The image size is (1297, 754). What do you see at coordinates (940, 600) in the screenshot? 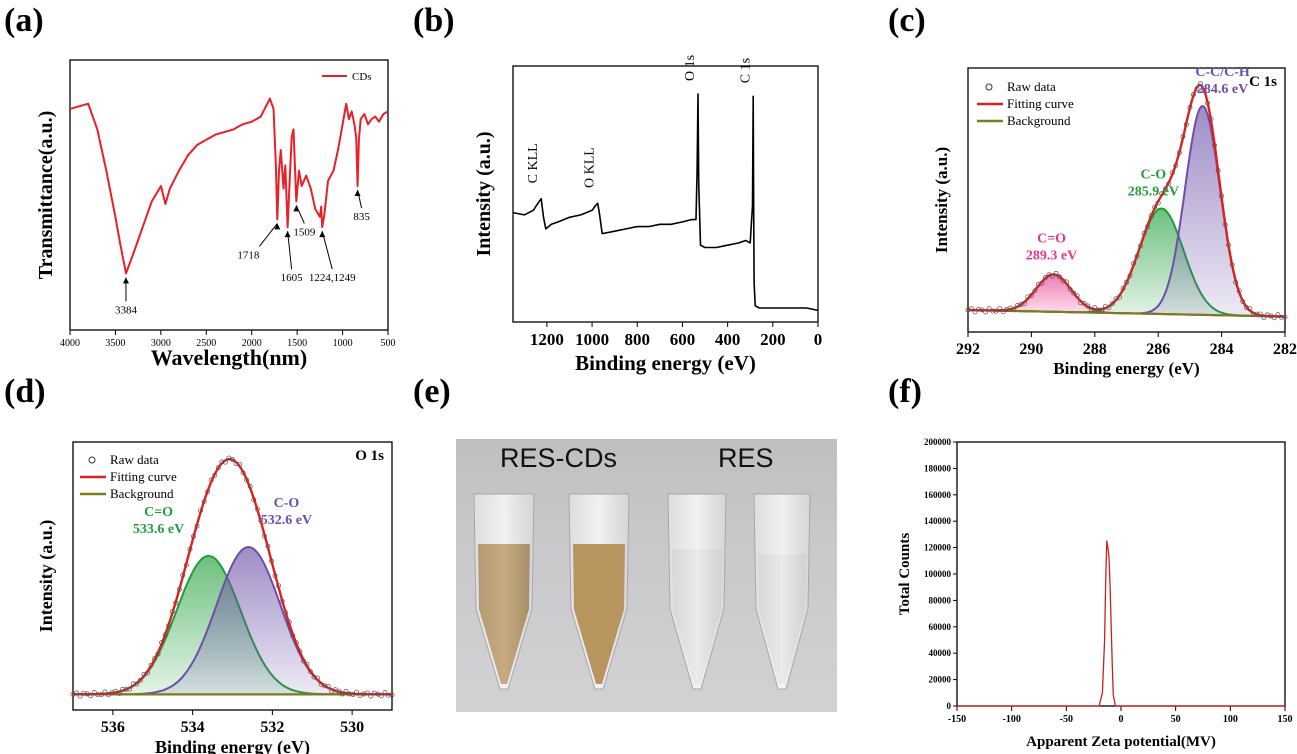
I see `y-tick-label: 80000` at bounding box center [940, 600].